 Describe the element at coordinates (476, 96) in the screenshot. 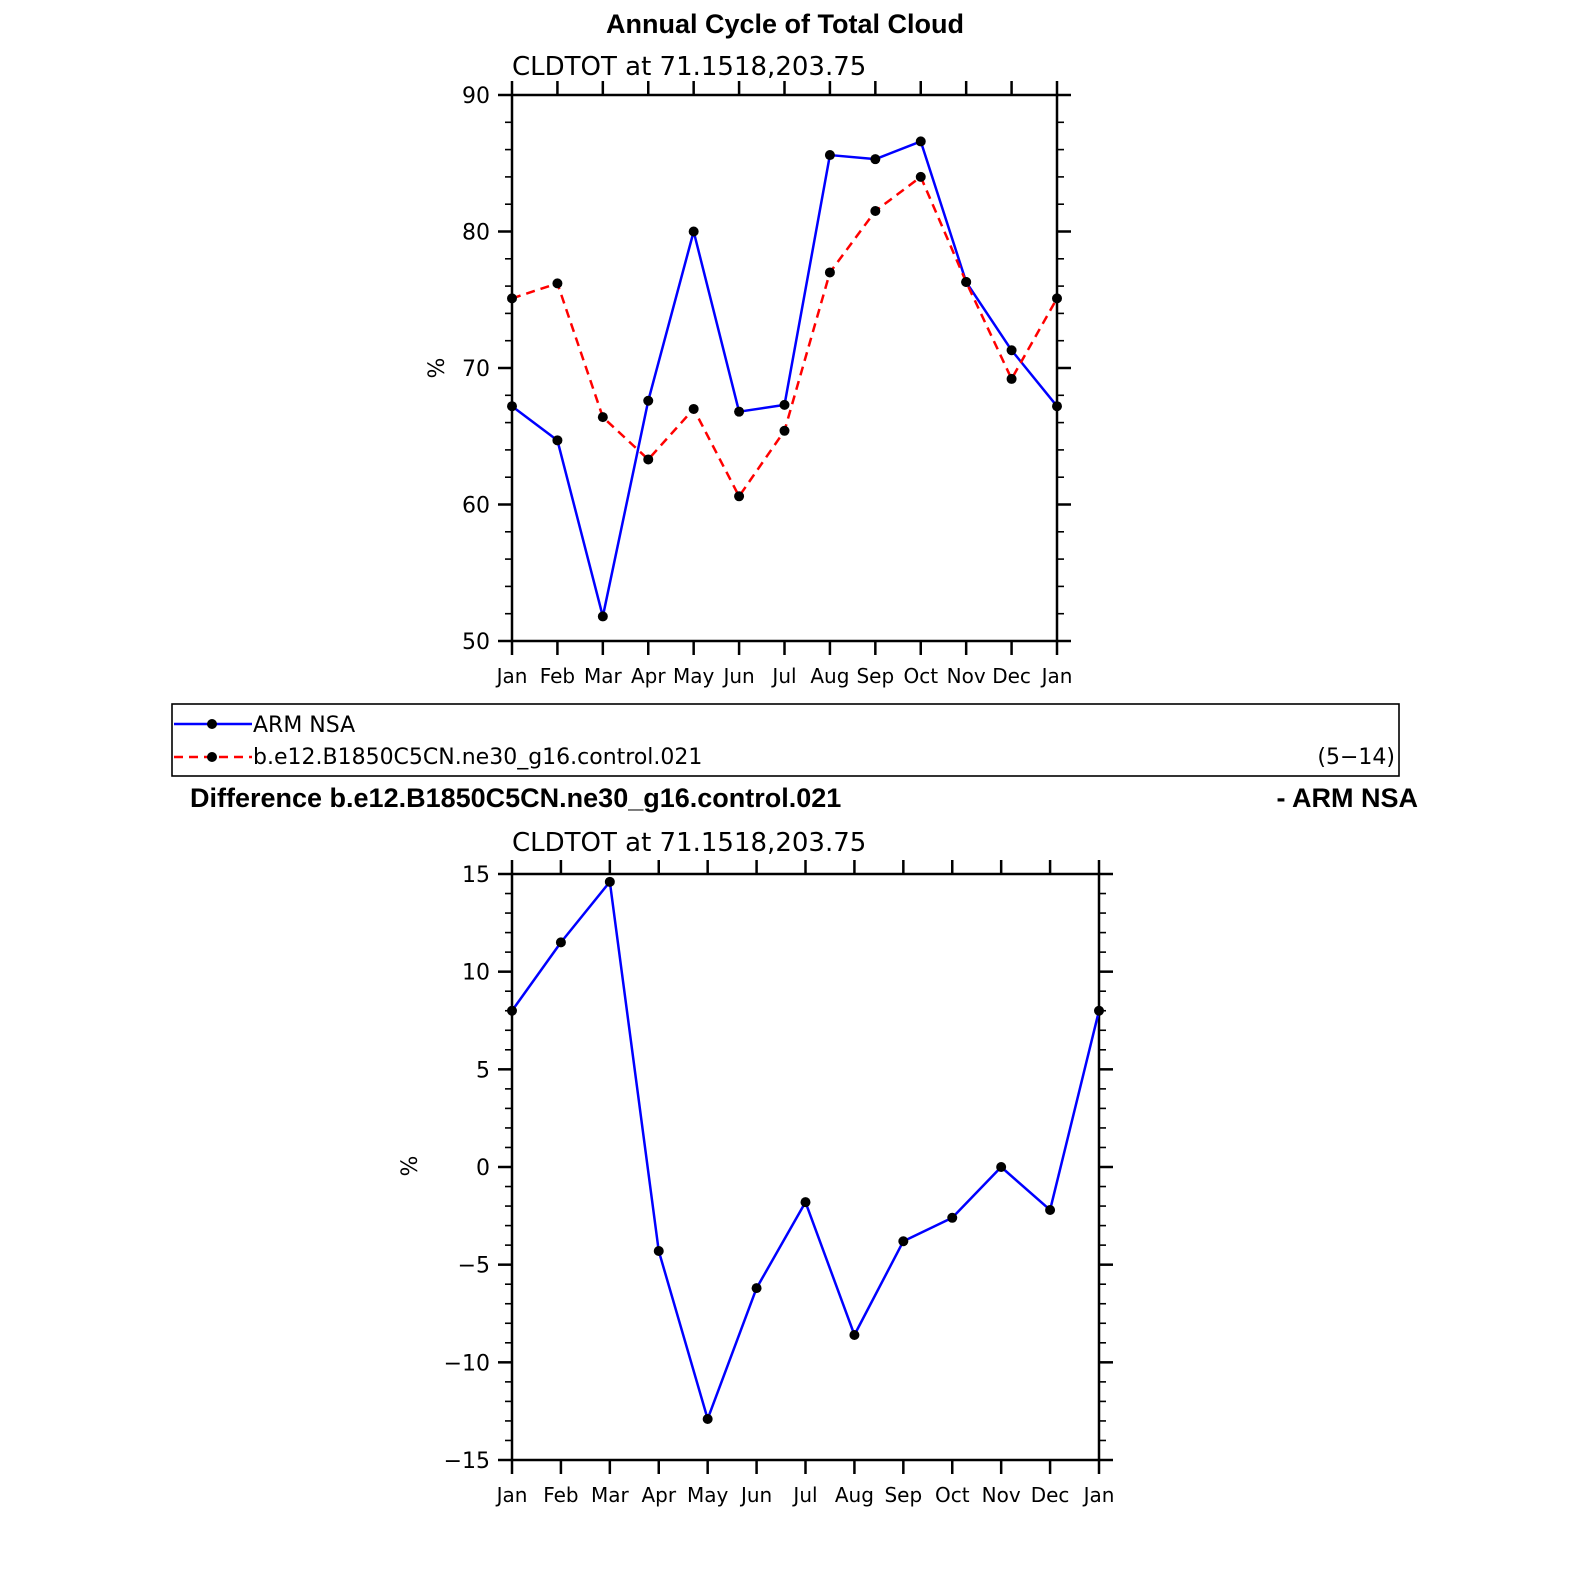

I see `top-ytick-label: 90` at that location.